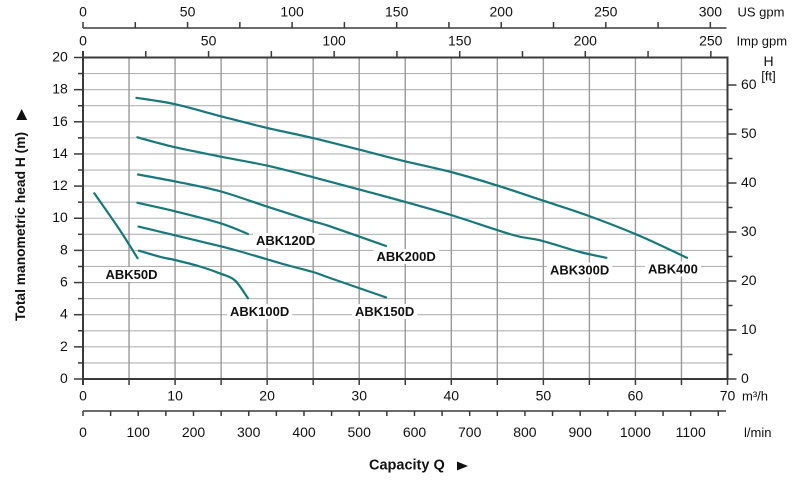 Image resolution: width=800 pixels, height=483 pixels. Describe the element at coordinates (673, 269) in the screenshot. I see `svg-text: ABK400` at that location.